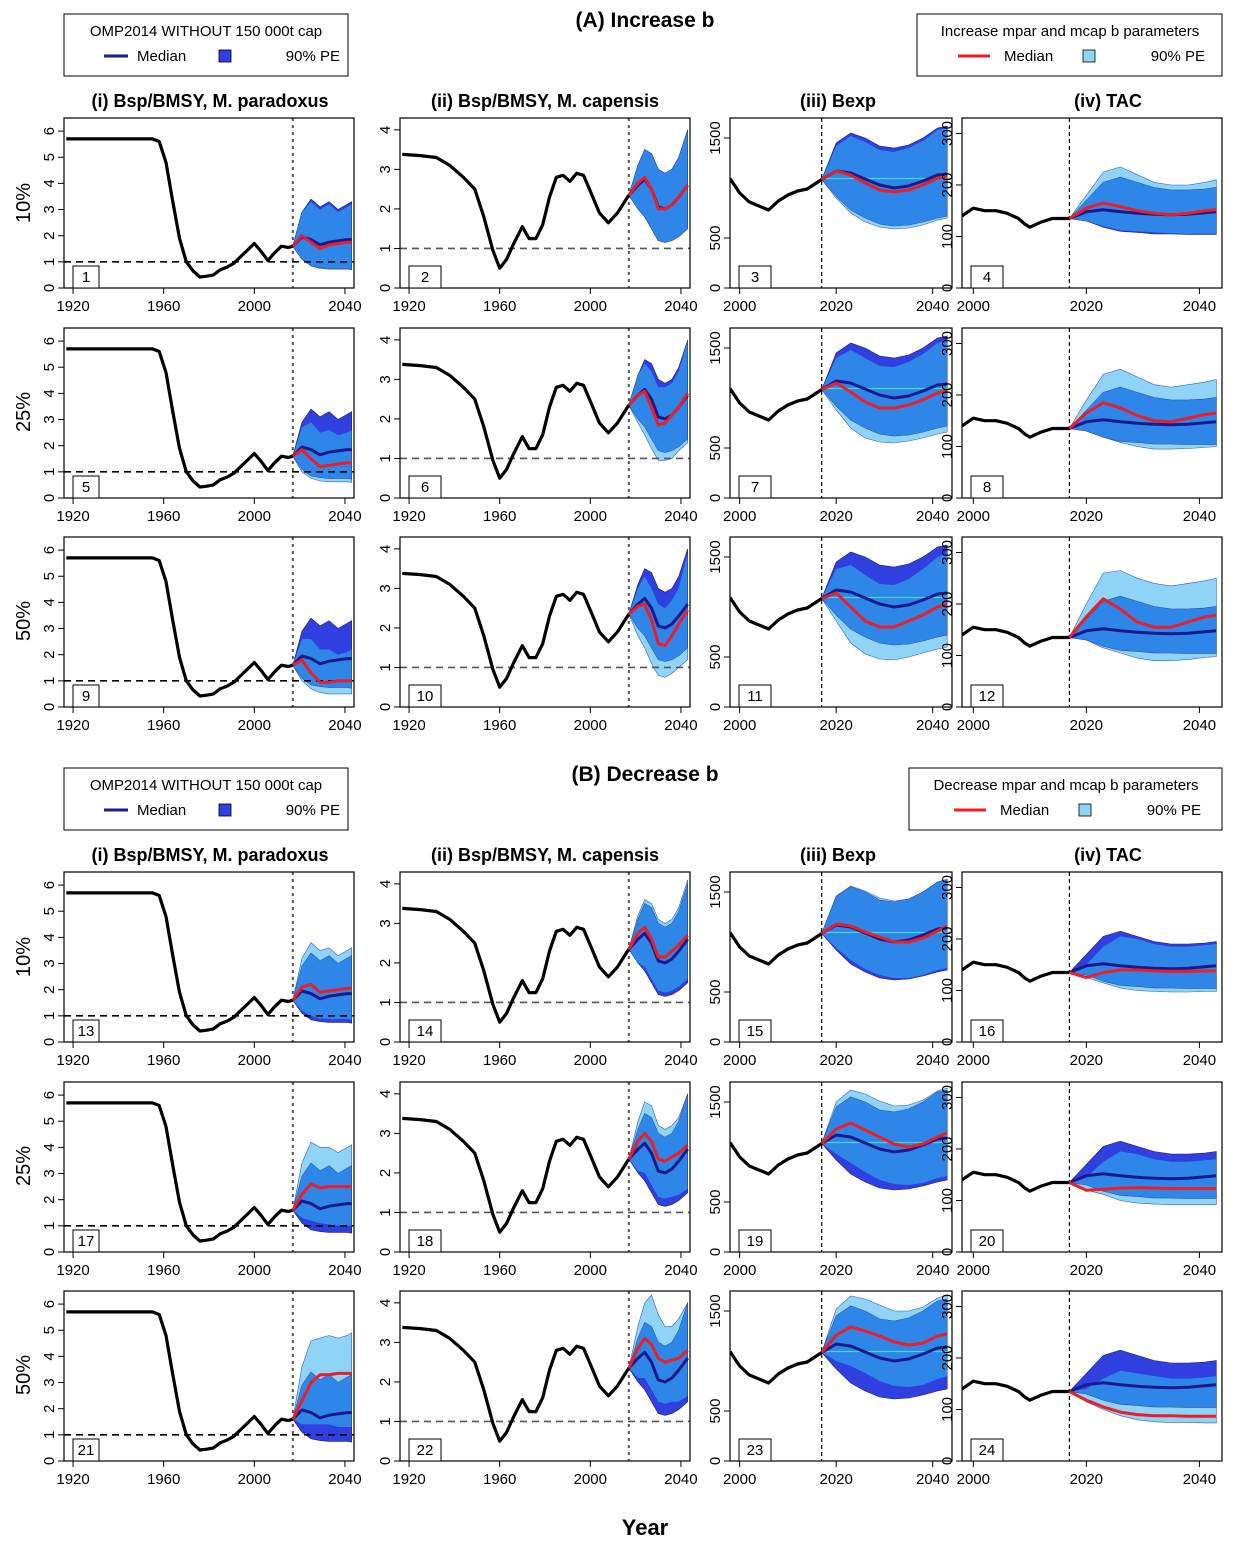  I want to click on legend-left-title: OMP2014 WITHOUT 150 000t cap, so click(206, 785).